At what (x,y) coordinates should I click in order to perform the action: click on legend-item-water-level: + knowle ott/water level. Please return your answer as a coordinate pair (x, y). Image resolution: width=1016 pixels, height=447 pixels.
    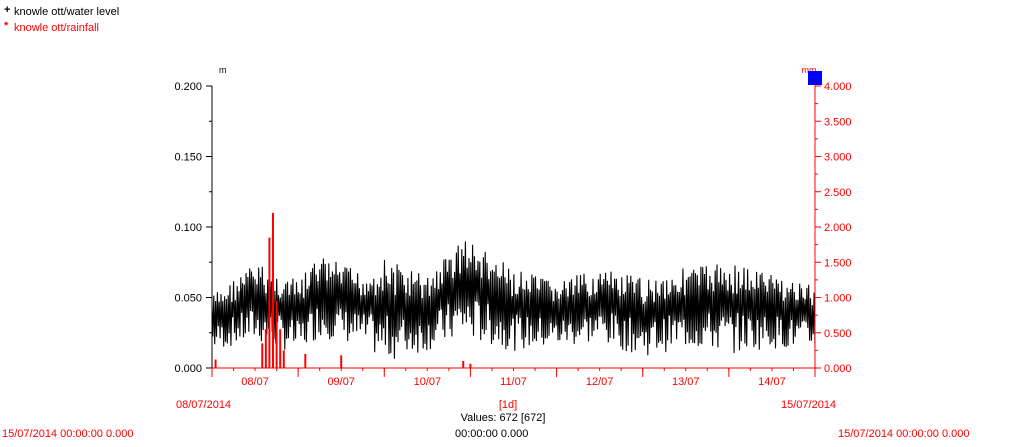
    Looking at the image, I should click on (61, 12).